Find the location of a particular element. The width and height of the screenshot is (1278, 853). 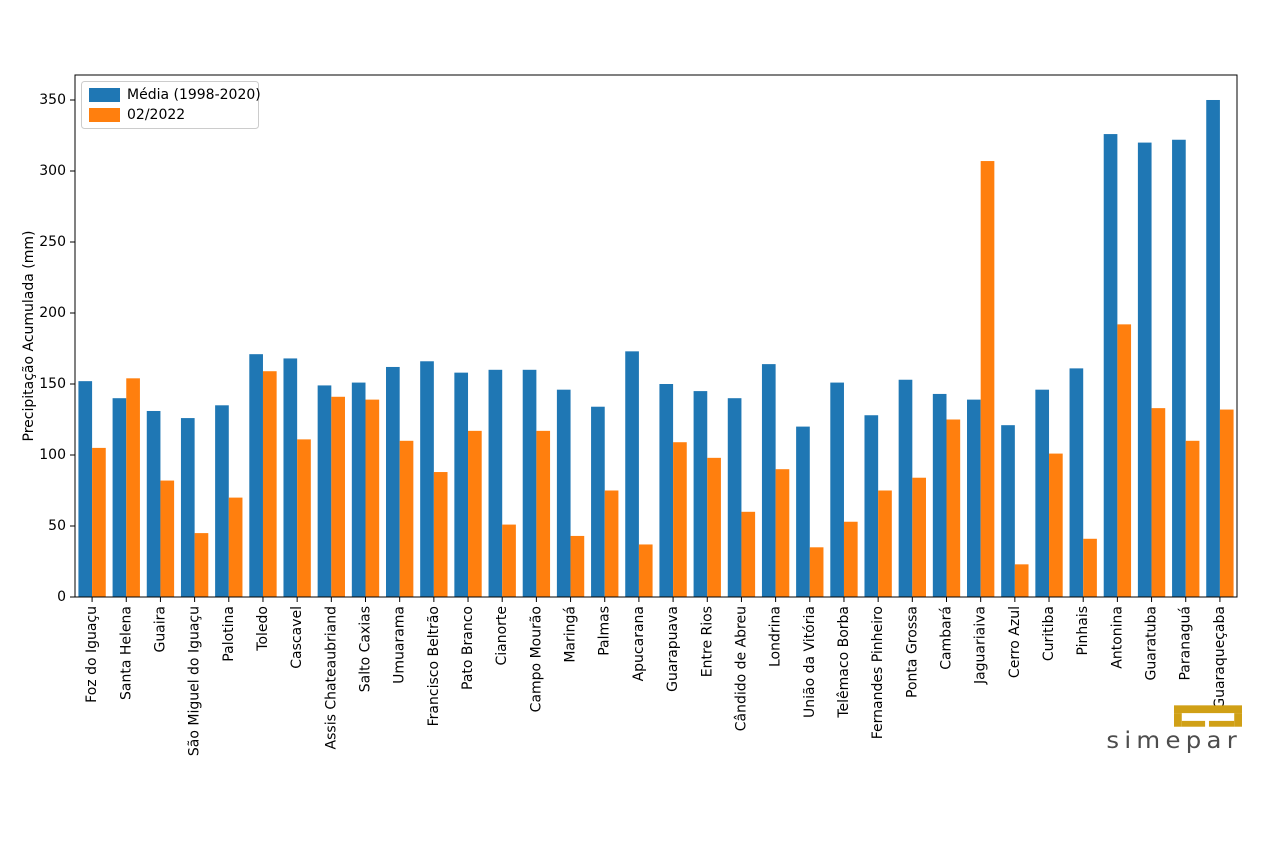

x-tick-label: Palmas is located at coordinates (605, 631).